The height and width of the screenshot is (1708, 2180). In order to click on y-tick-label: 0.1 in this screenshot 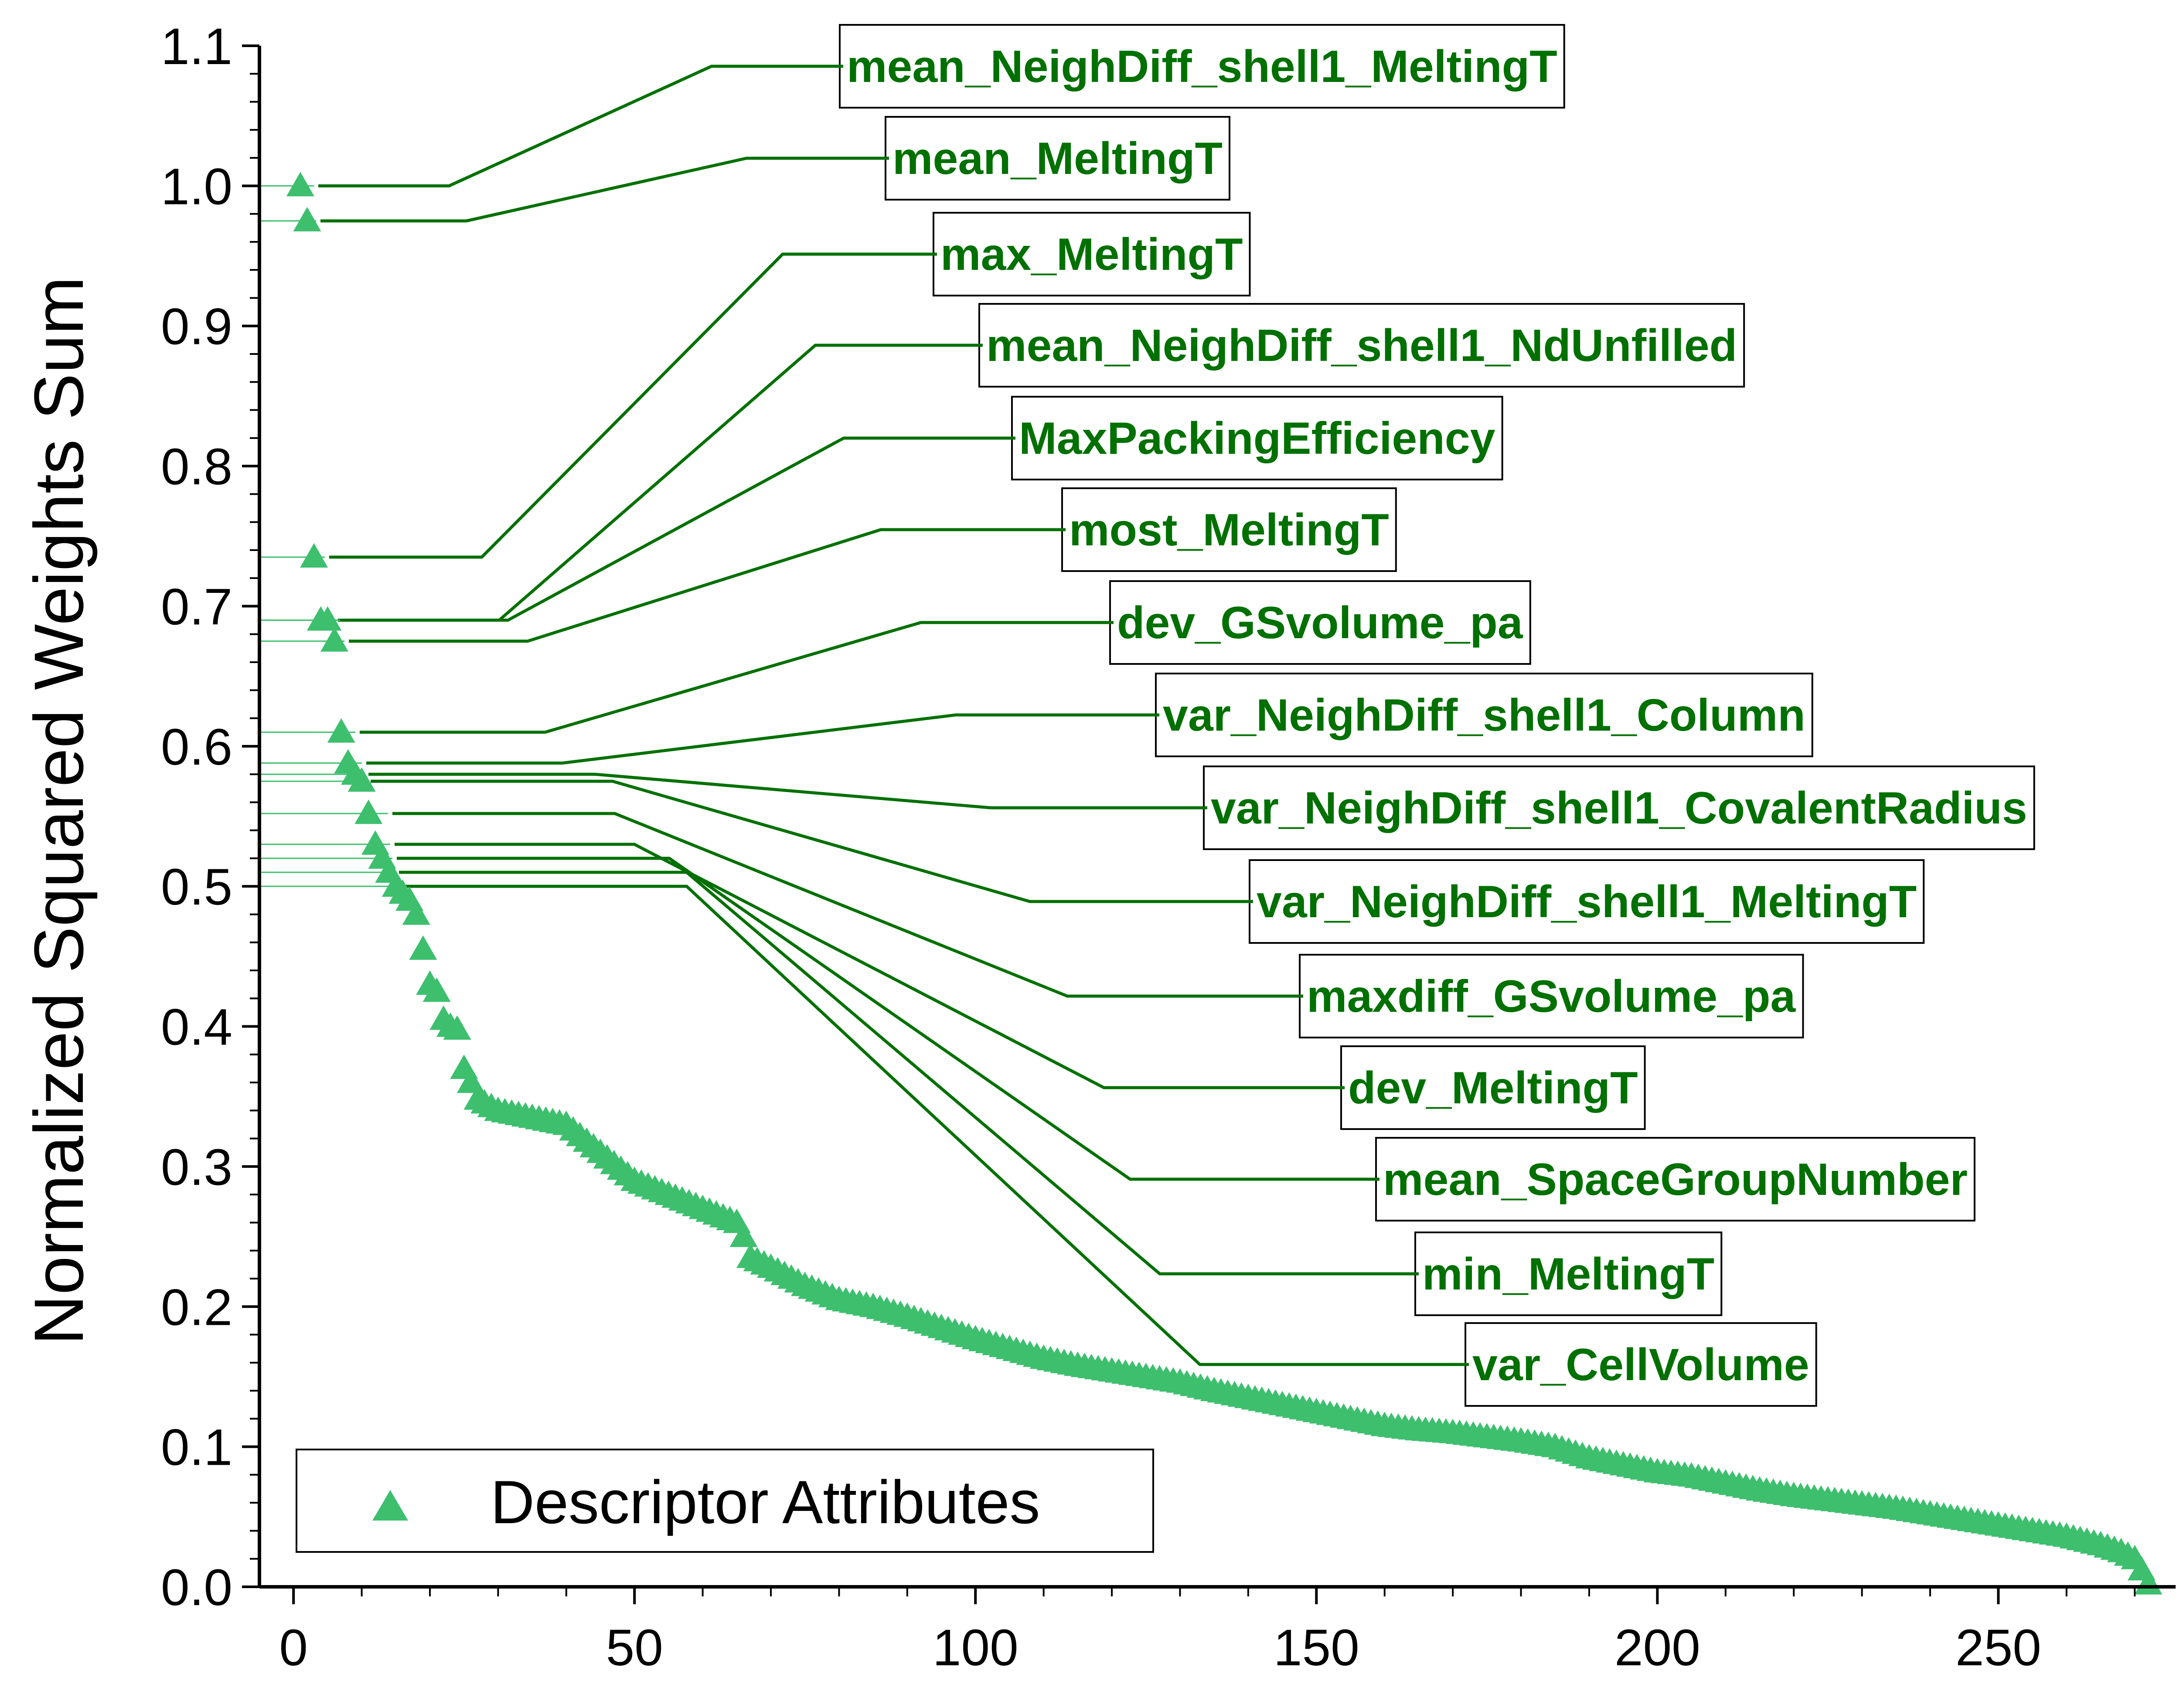, I will do `click(196, 1448)`.